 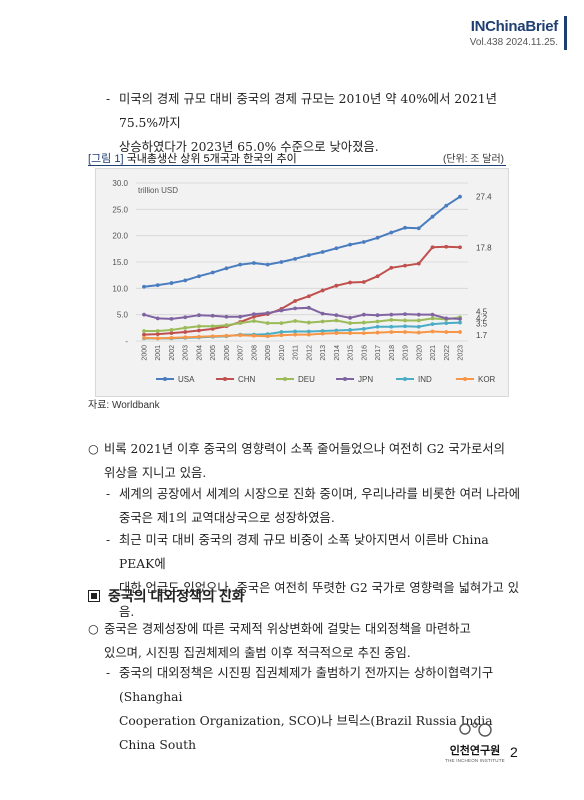 What do you see at coordinates (199, 353) in the screenshot?
I see `x-tick-label: 2004` at bounding box center [199, 353].